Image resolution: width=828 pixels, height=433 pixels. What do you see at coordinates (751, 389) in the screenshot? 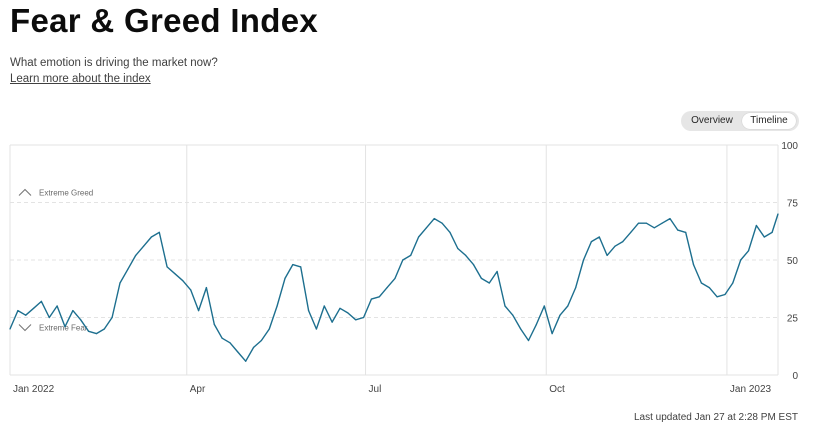
I see `x-tick-label: Jan 2023` at bounding box center [751, 389].